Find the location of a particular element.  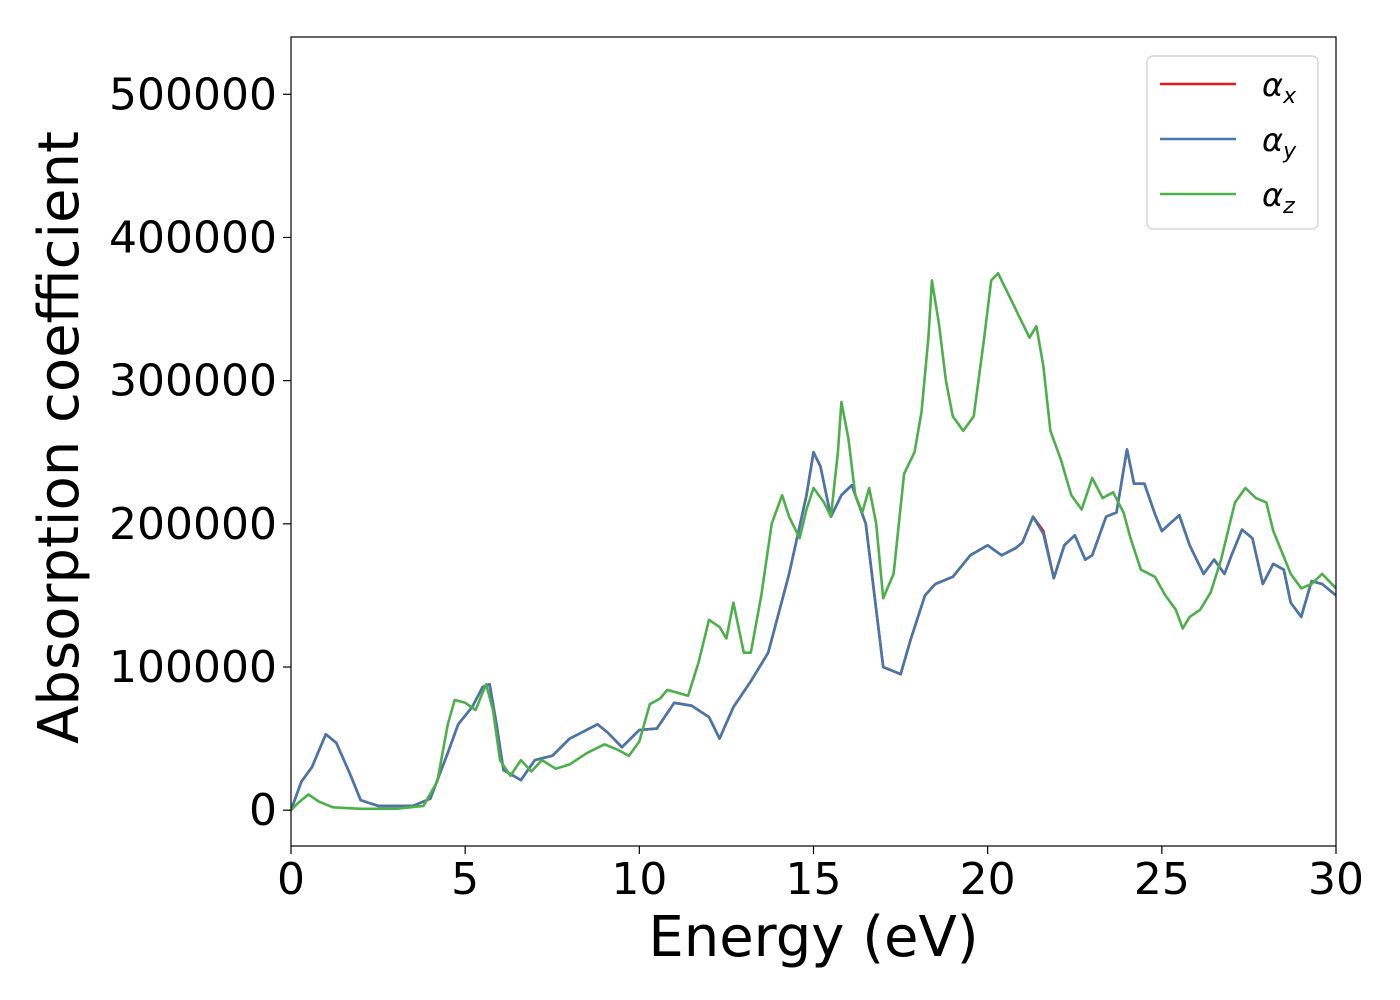

x-tick-label: 10 is located at coordinates (639, 879).